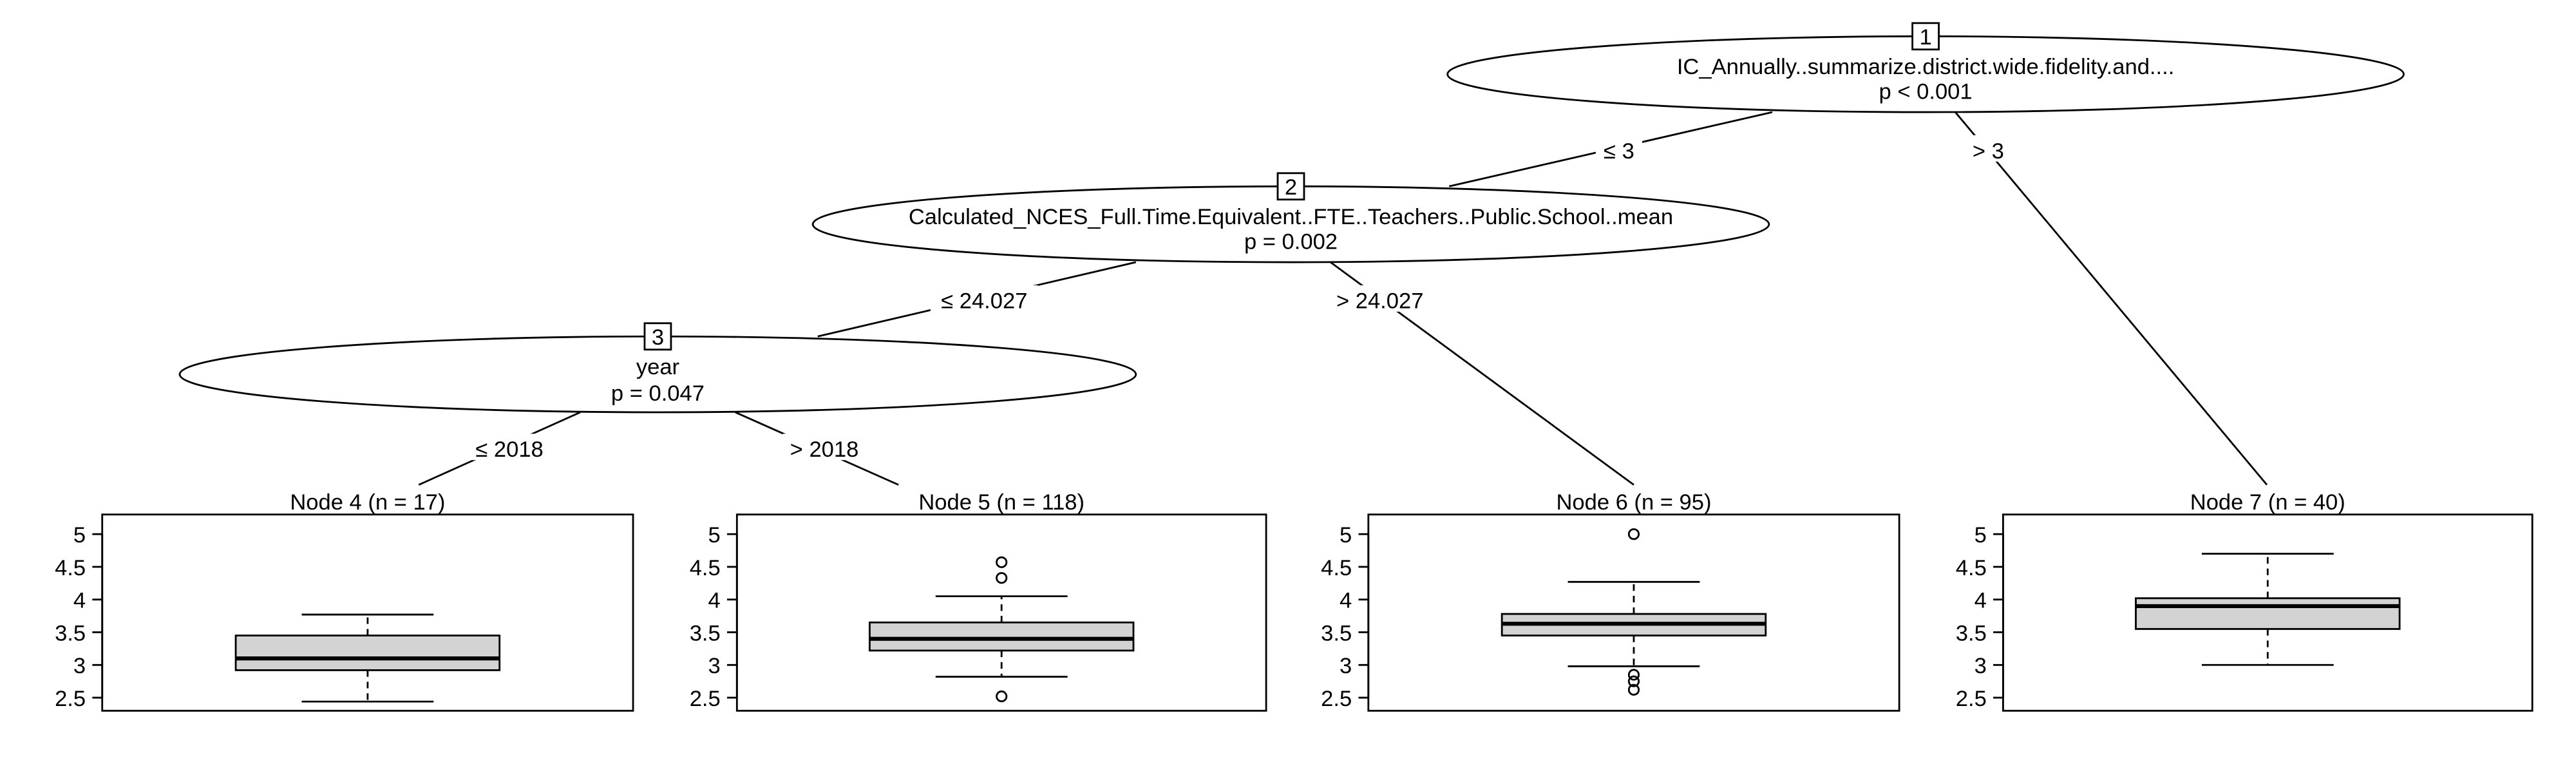 The height and width of the screenshot is (773, 2576). I want to click on terminal-node-5: Node 5 (n = 118) 2.5 3 3.5 4 4.5 5, so click(978, 601).